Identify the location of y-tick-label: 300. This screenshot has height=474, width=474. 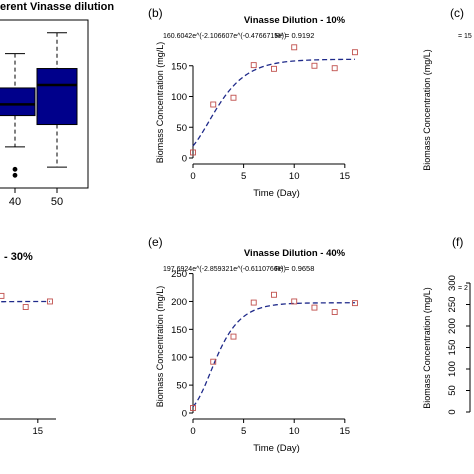
(452, 283).